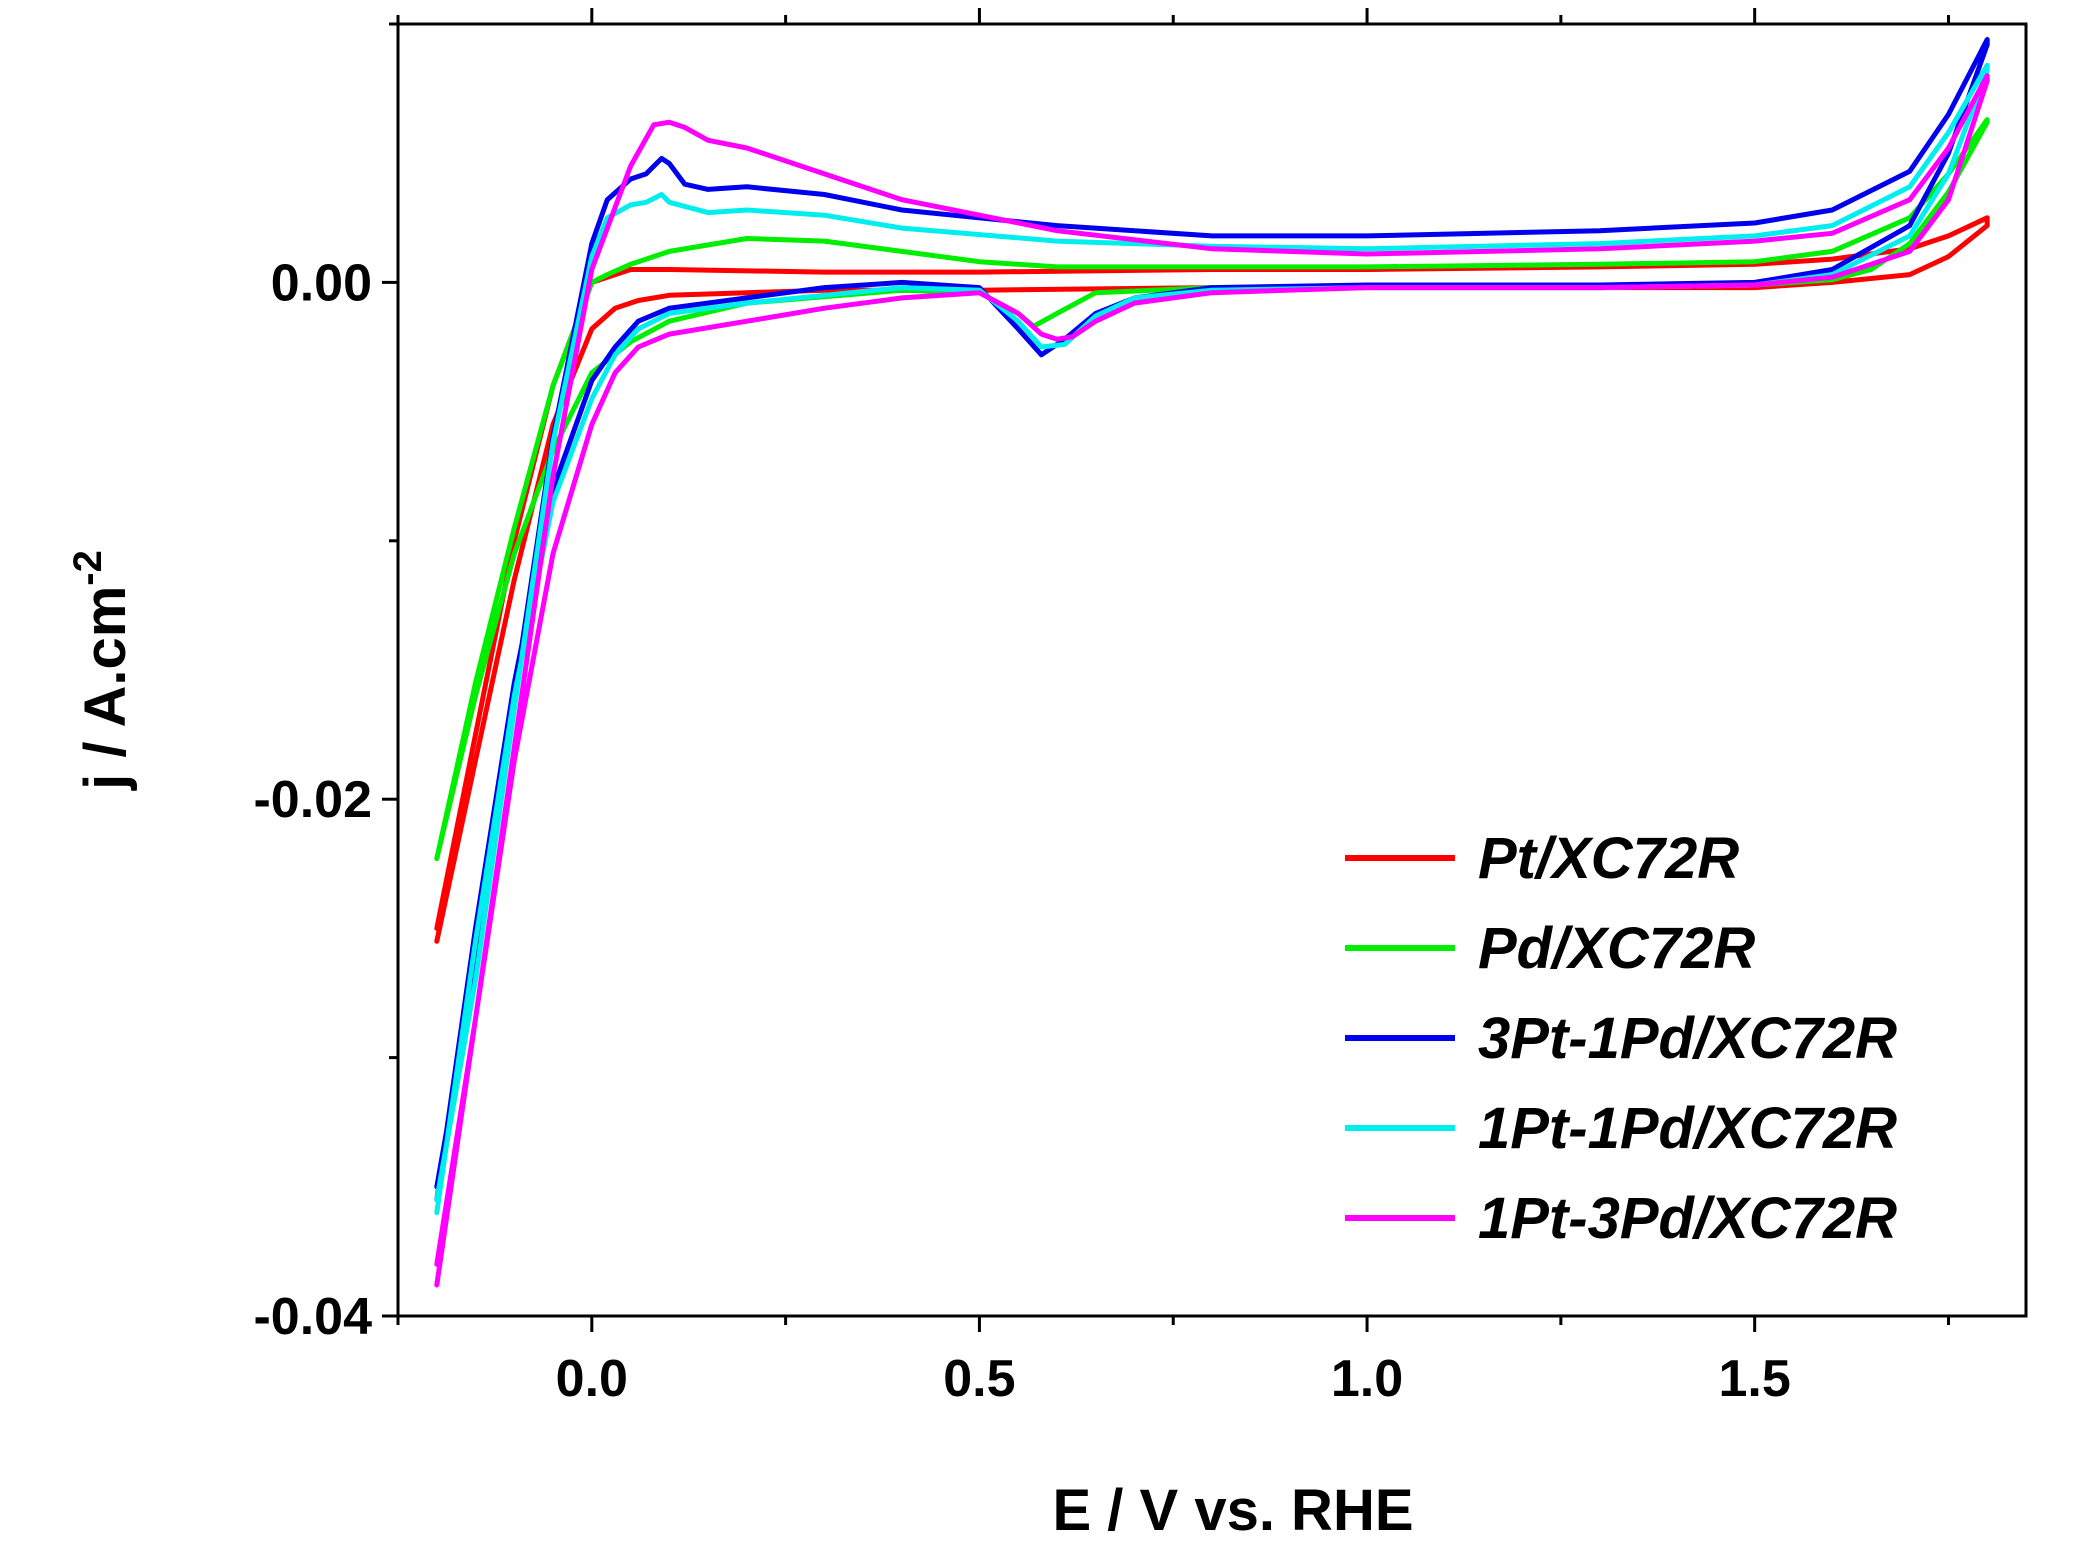  I want to click on legend-label: Pt/XC72R, so click(1608, 858).